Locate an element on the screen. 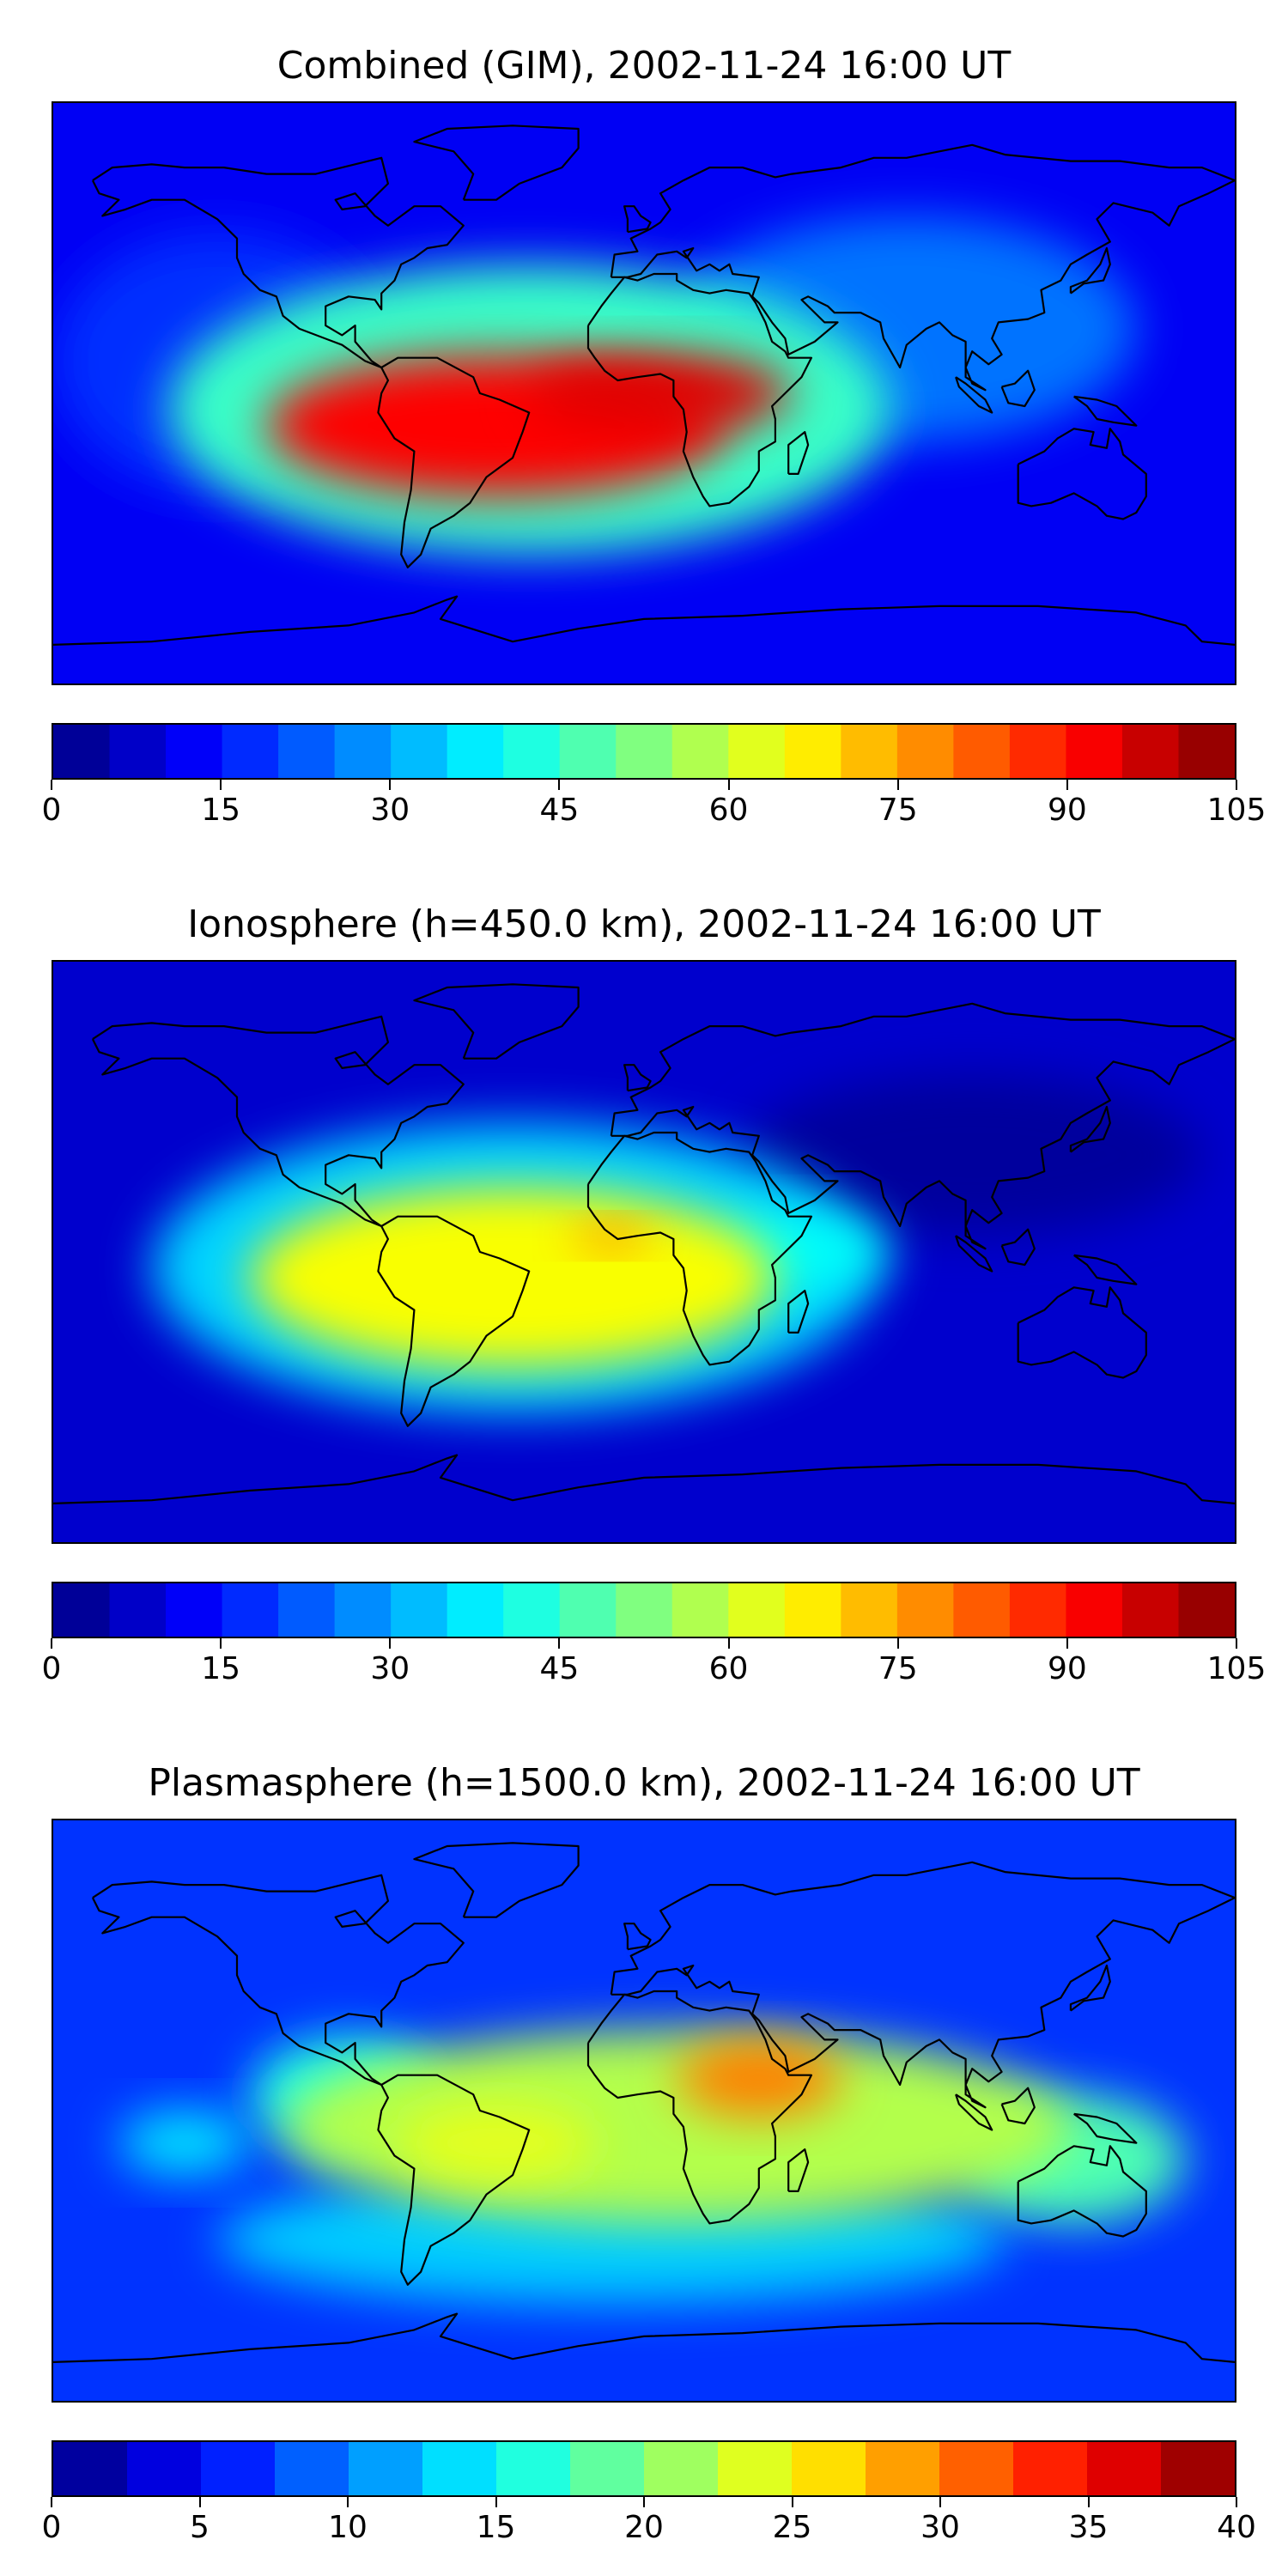  panel-1-colorbar is located at coordinates (644, 751).